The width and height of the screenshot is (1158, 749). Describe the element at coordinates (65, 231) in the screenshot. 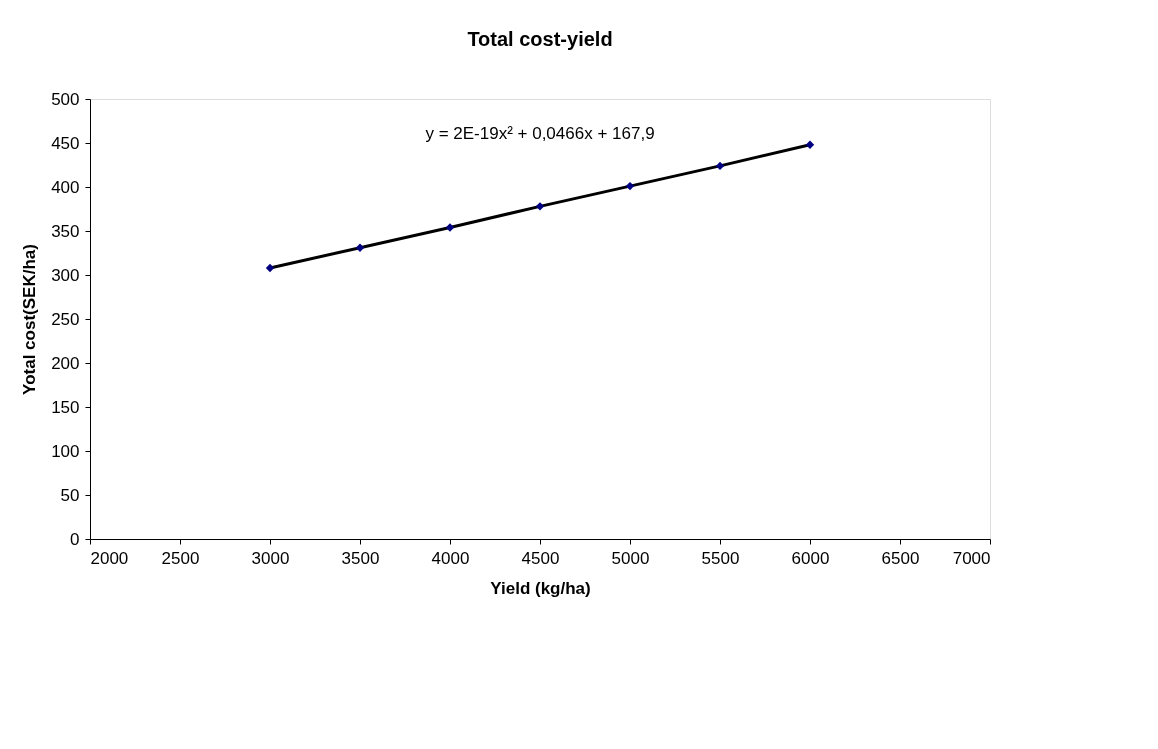

I see `y-tick-label: 350` at that location.